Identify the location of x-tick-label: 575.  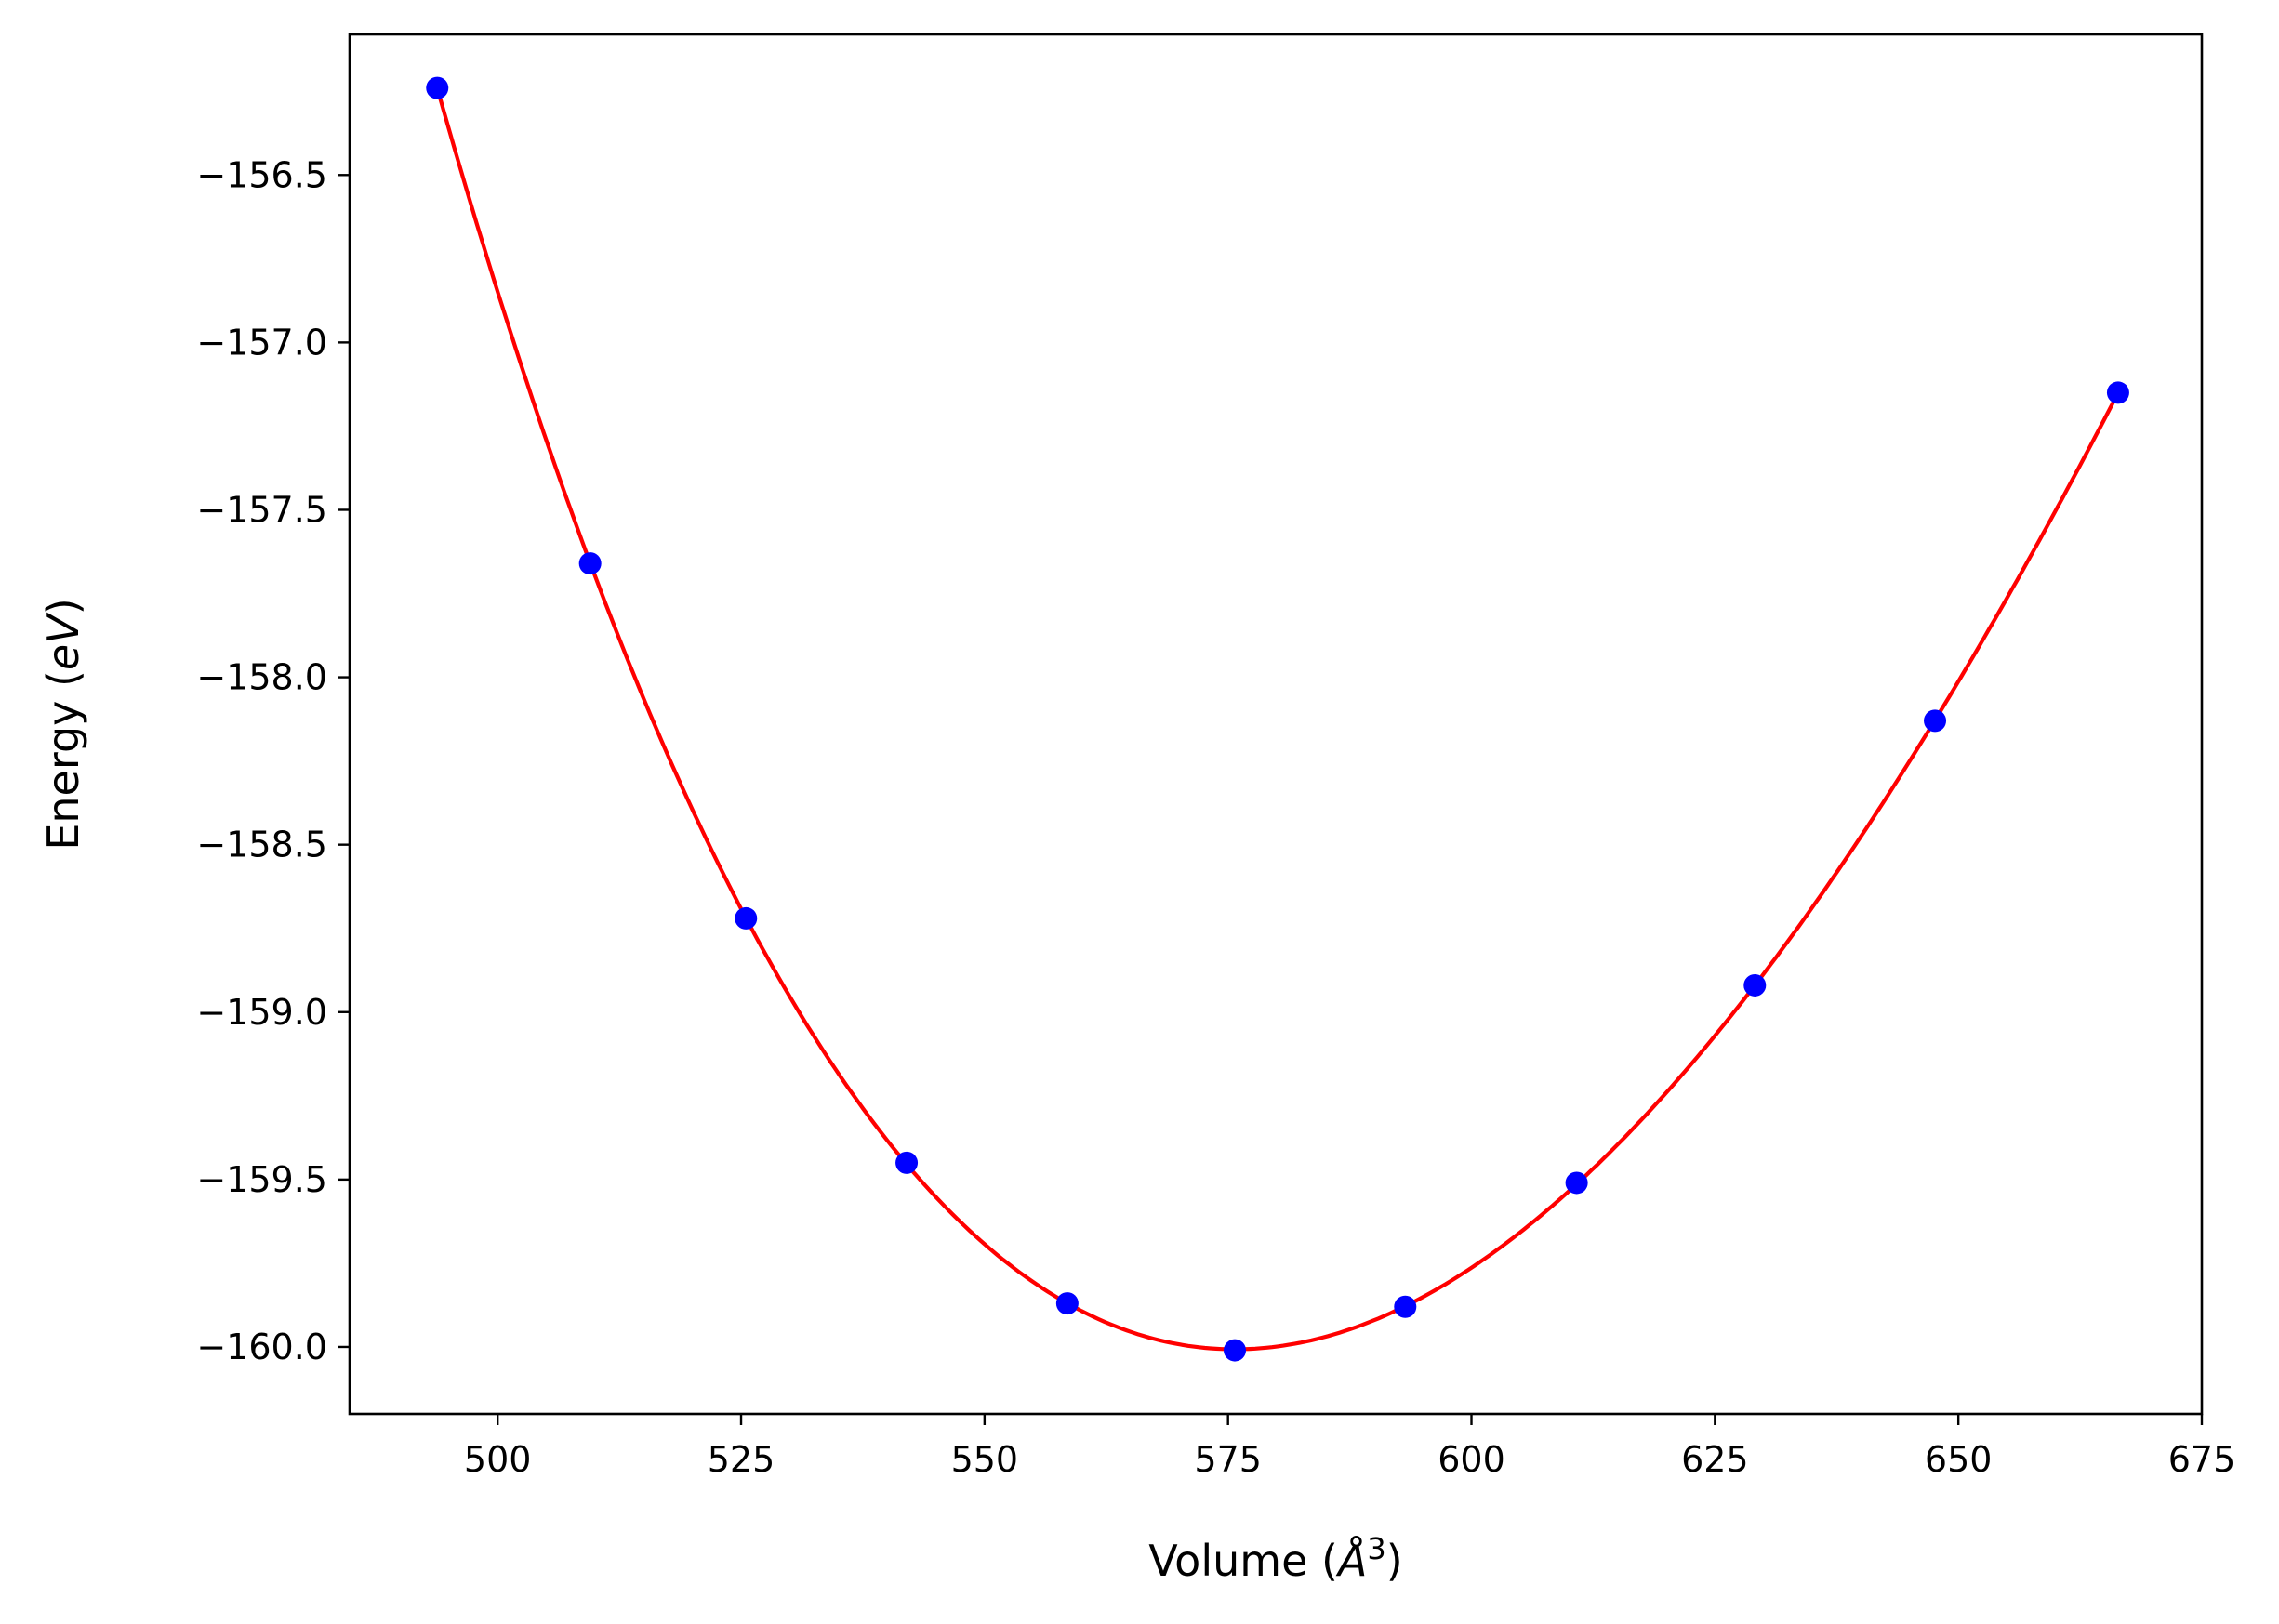
(1228, 1459).